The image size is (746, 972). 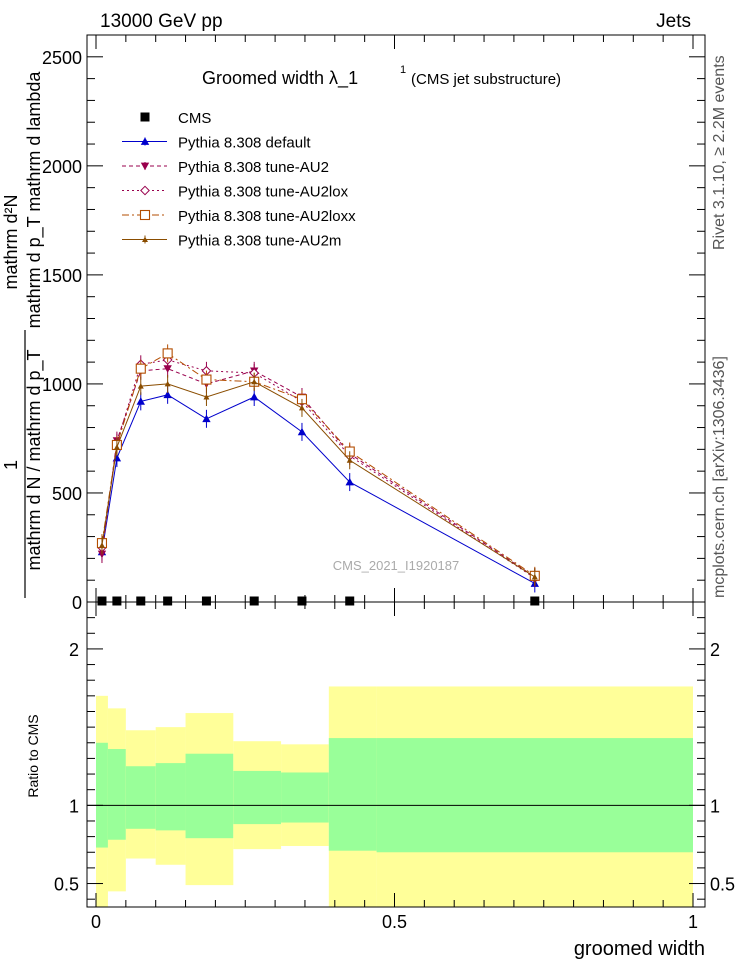 What do you see at coordinates (161, 21) in the screenshot?
I see `header-left: 13000 GeV pp` at bounding box center [161, 21].